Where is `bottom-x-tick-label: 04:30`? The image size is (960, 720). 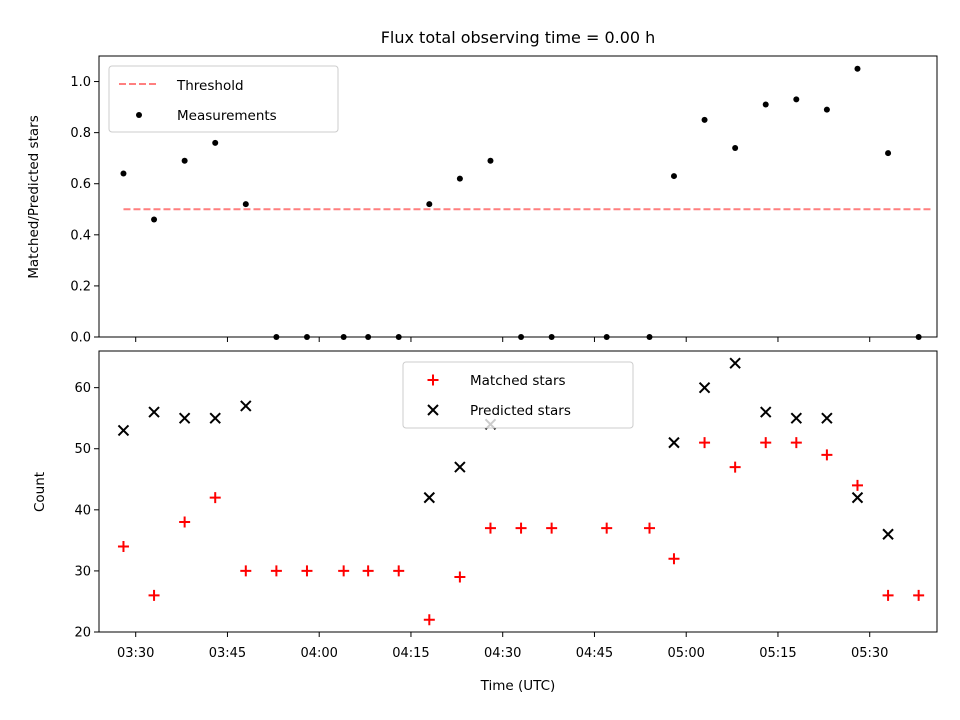 bottom-x-tick-label: 04:30 is located at coordinates (502, 653).